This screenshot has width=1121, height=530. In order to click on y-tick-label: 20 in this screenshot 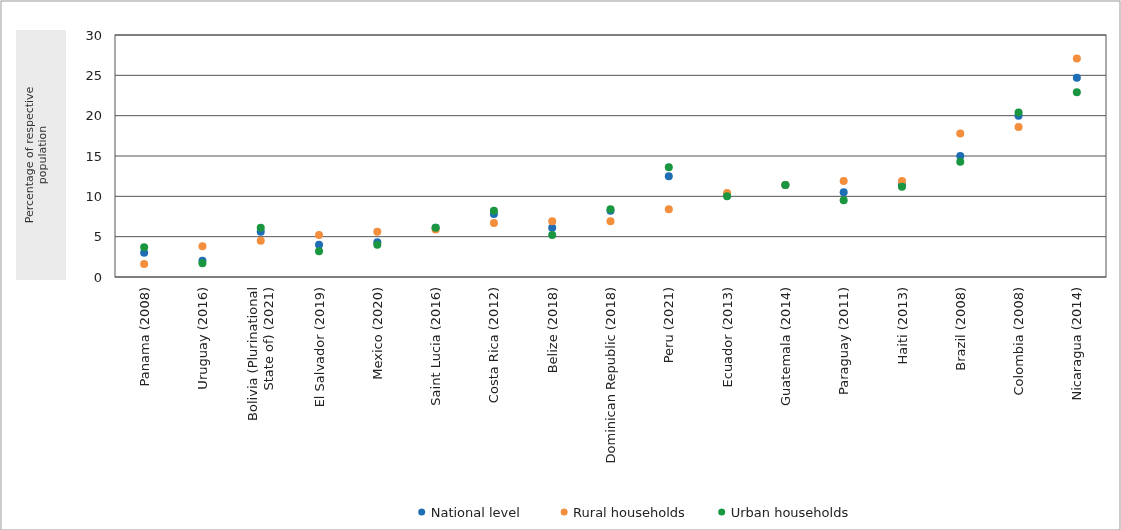, I will do `click(93, 116)`.